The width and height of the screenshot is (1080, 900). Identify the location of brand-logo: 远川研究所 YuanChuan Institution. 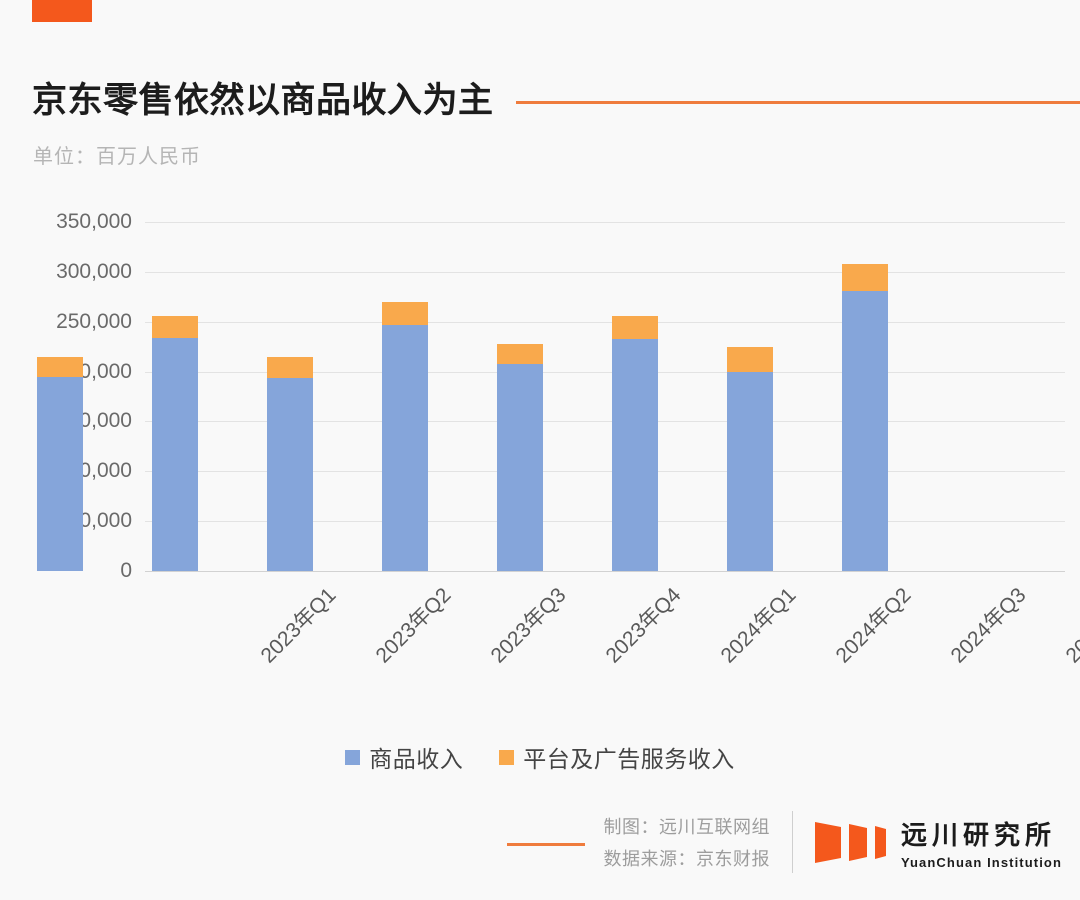
(938, 842).